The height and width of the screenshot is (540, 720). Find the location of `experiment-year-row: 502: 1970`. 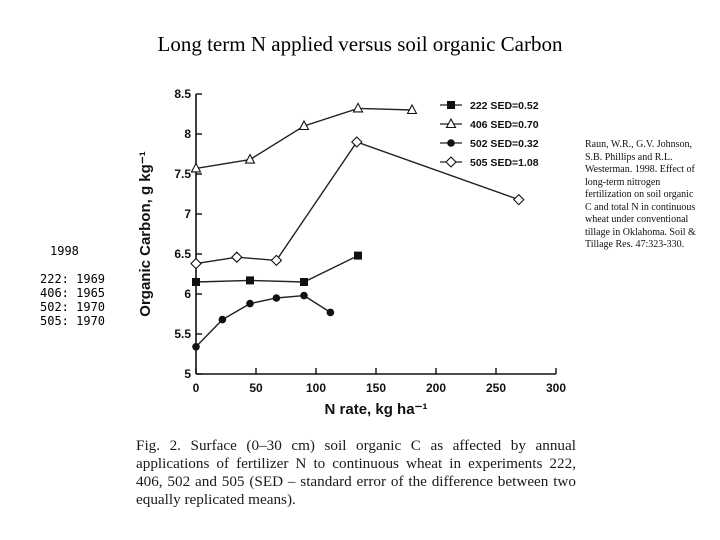

experiment-year-row: 502: 1970 is located at coordinates (73, 307).